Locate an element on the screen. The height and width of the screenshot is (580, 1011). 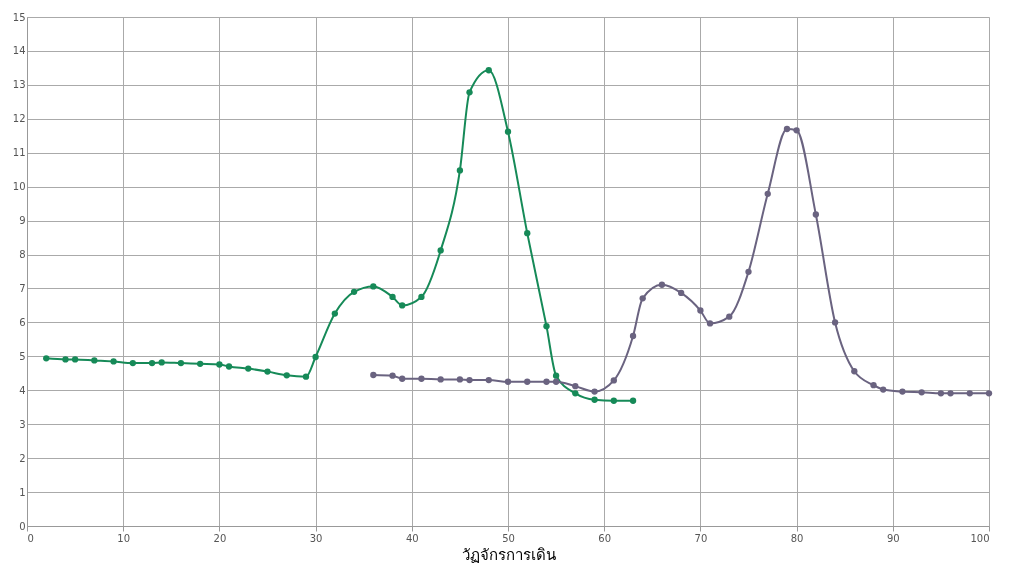
x-tick-label: 20 is located at coordinates (220, 538).